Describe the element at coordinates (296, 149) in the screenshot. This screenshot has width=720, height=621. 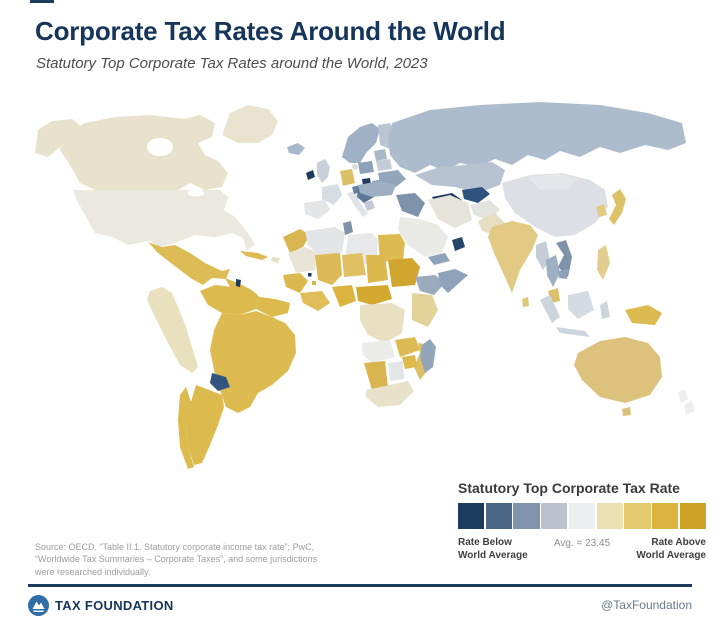
I see `region-iceland` at that location.